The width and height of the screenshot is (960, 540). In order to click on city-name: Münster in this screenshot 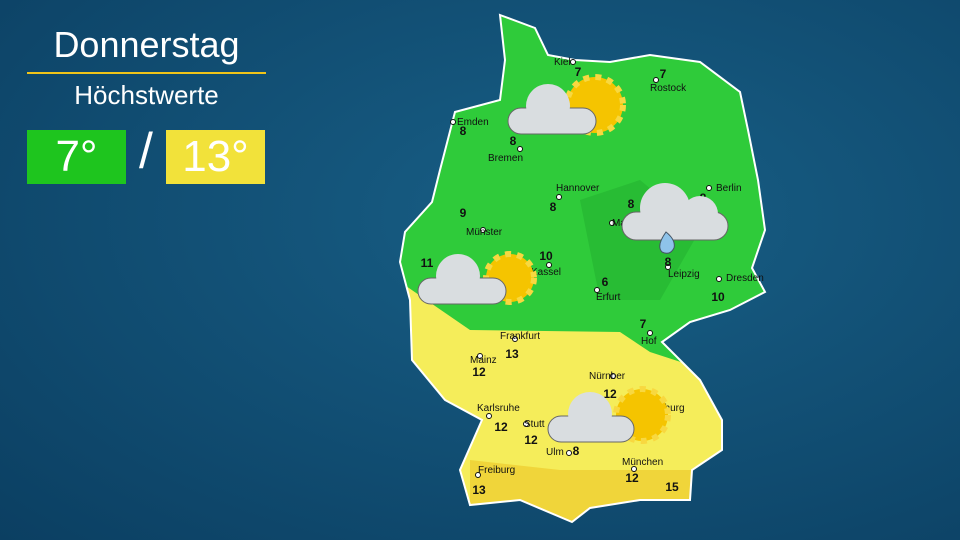, I will do `click(484, 232)`.